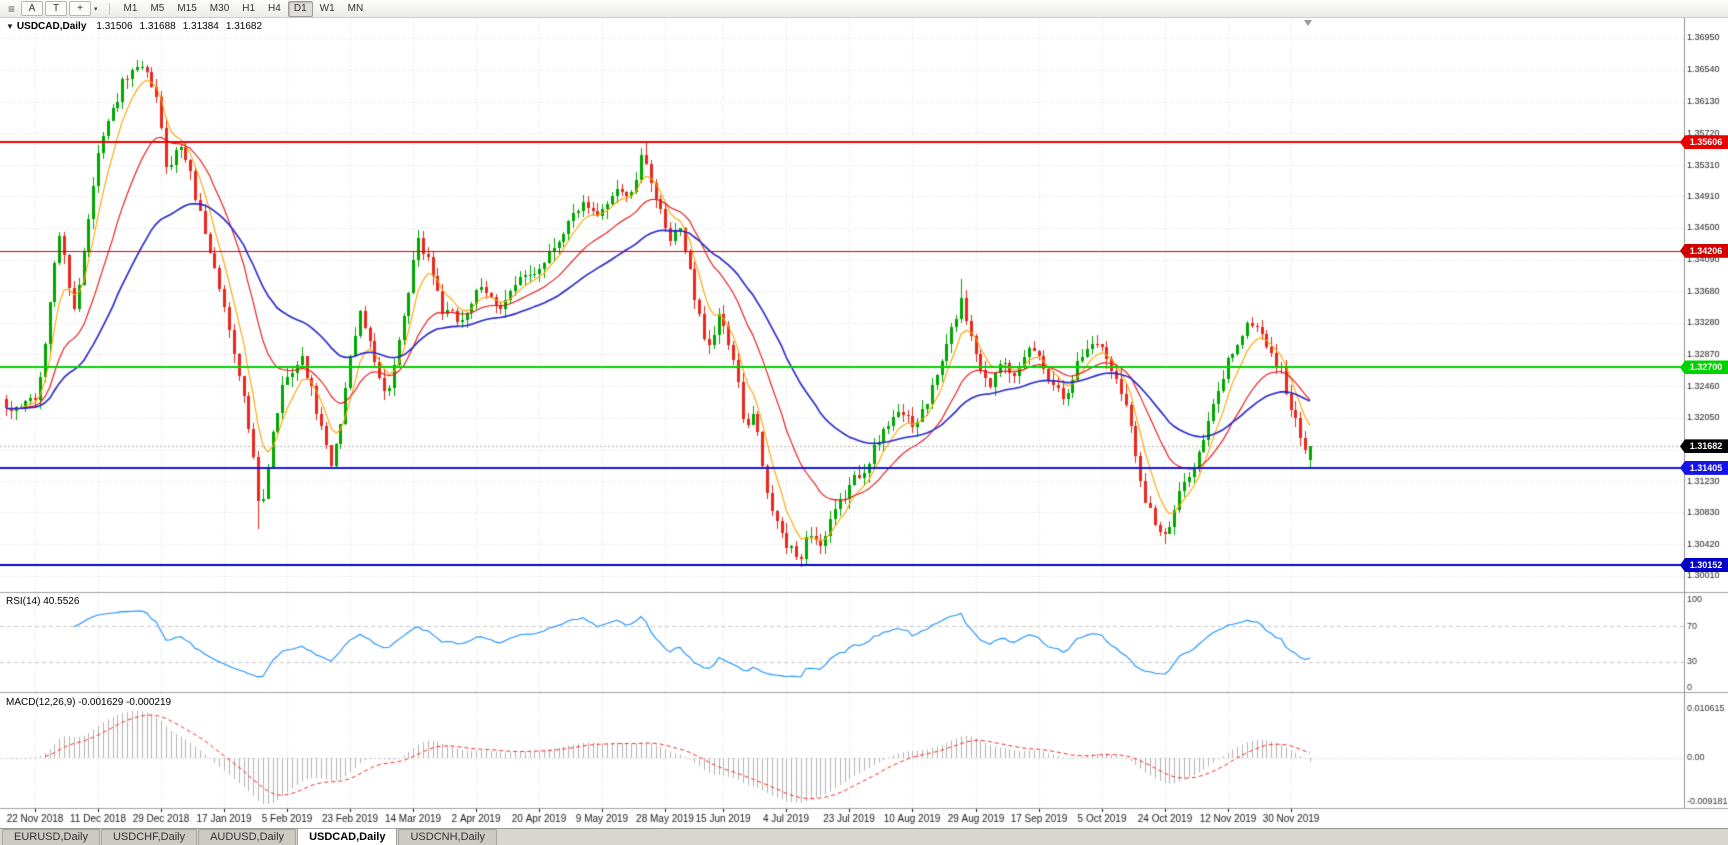  Describe the element at coordinates (1704, 367) in the screenshot. I see `price-level-tag-1-32700: 1.32700` at that location.